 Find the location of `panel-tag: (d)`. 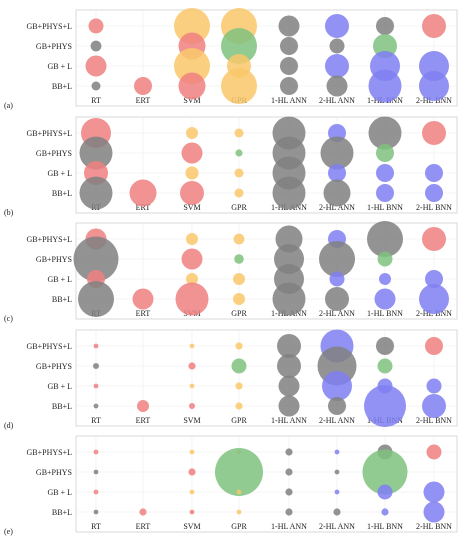

panel-tag: (d) is located at coordinates (9, 425).